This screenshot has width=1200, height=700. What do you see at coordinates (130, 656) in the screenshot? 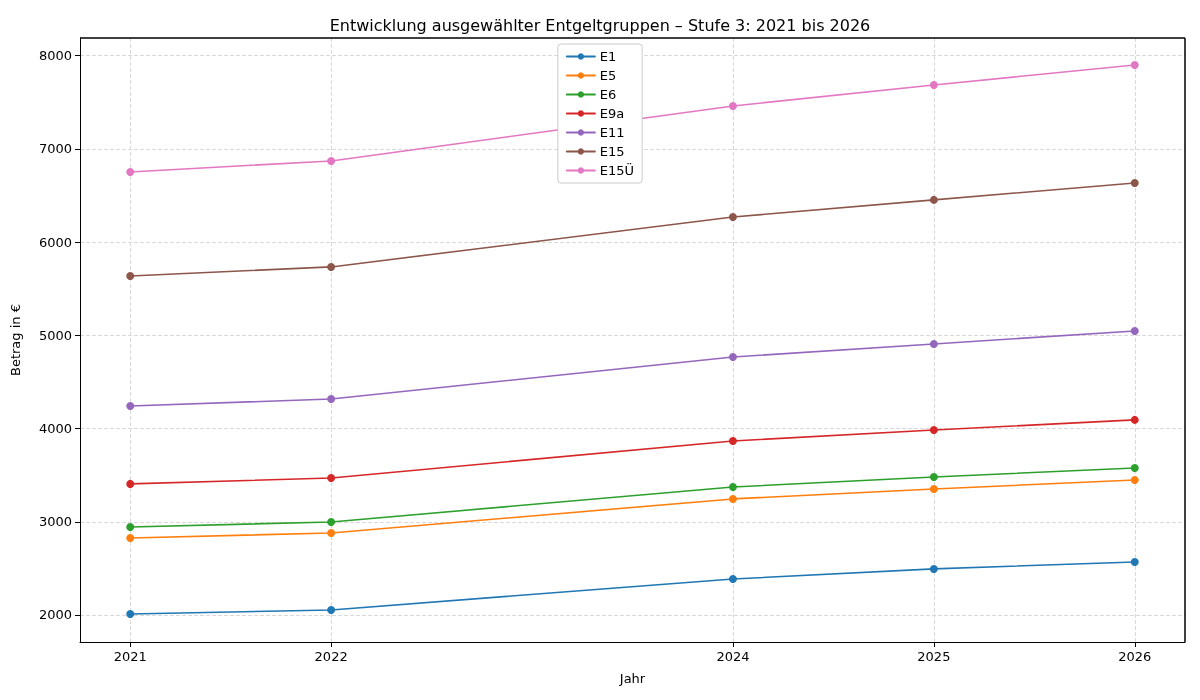
I see `x-tick-label: 2021` at bounding box center [130, 656].